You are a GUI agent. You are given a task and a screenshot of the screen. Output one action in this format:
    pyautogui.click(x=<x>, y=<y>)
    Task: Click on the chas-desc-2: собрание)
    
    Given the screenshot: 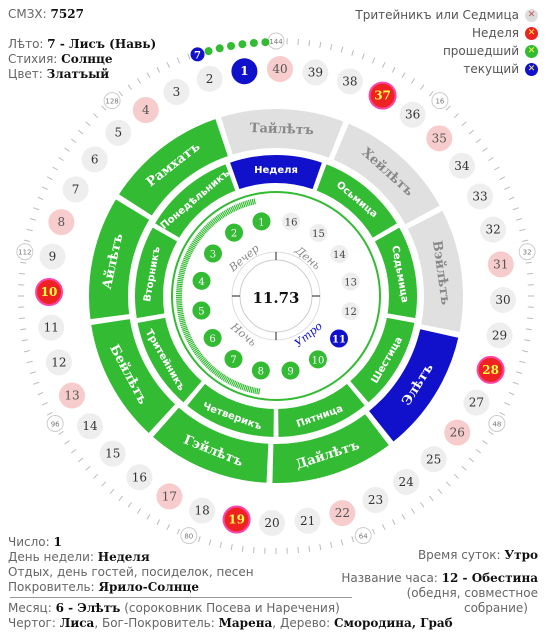 What is the action you would take?
    pyautogui.click(x=495, y=608)
    